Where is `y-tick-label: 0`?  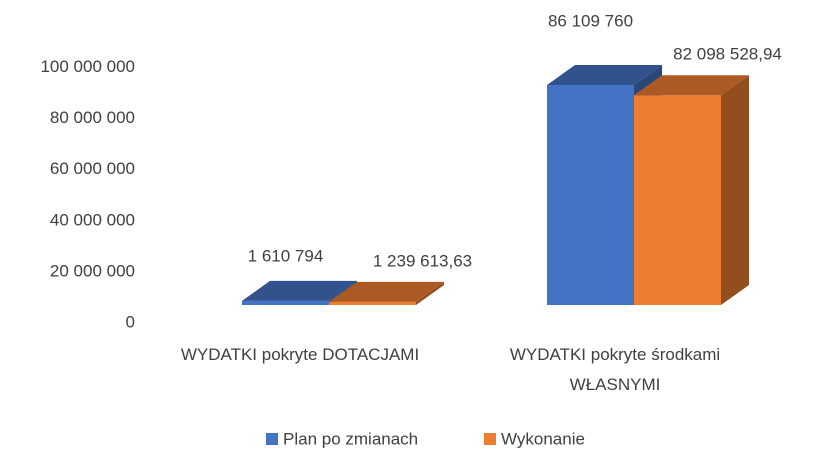 y-tick-label: 0 is located at coordinates (130, 321).